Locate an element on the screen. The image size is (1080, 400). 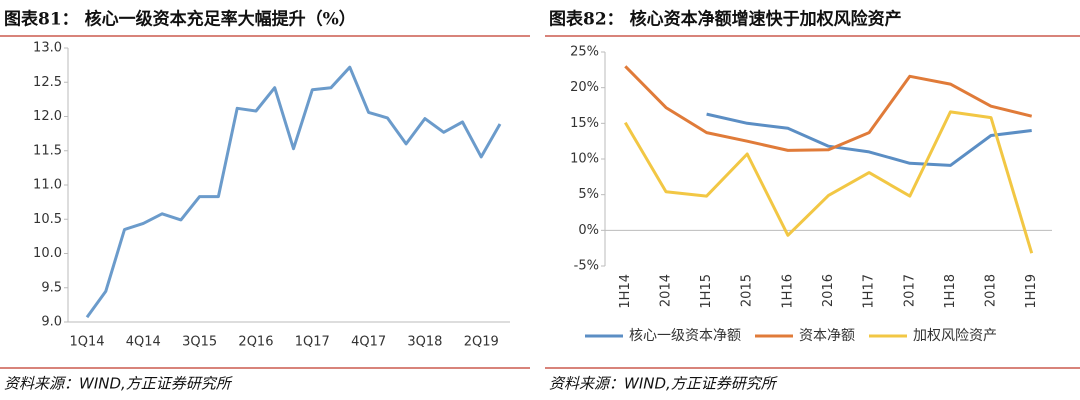
x-tick-label: 1H15 is located at coordinates (706, 291).